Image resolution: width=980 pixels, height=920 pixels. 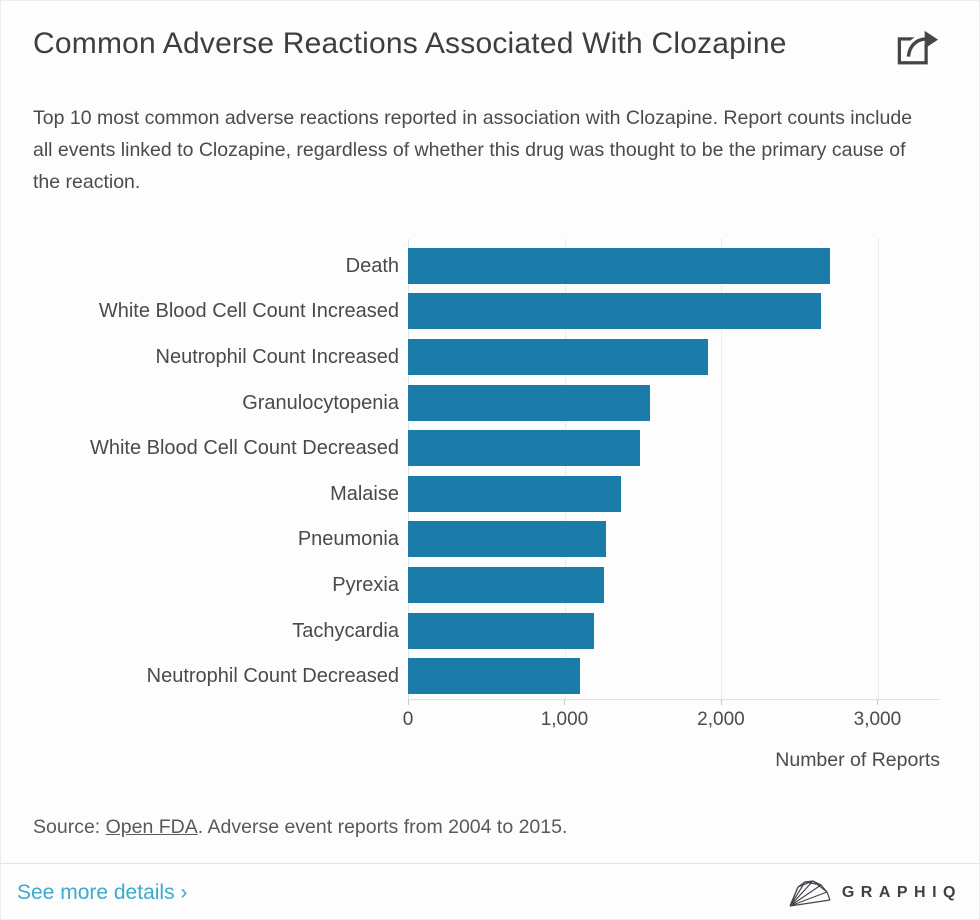 What do you see at coordinates (151, 826) in the screenshot?
I see `open-fda-link: Open FDA` at bounding box center [151, 826].